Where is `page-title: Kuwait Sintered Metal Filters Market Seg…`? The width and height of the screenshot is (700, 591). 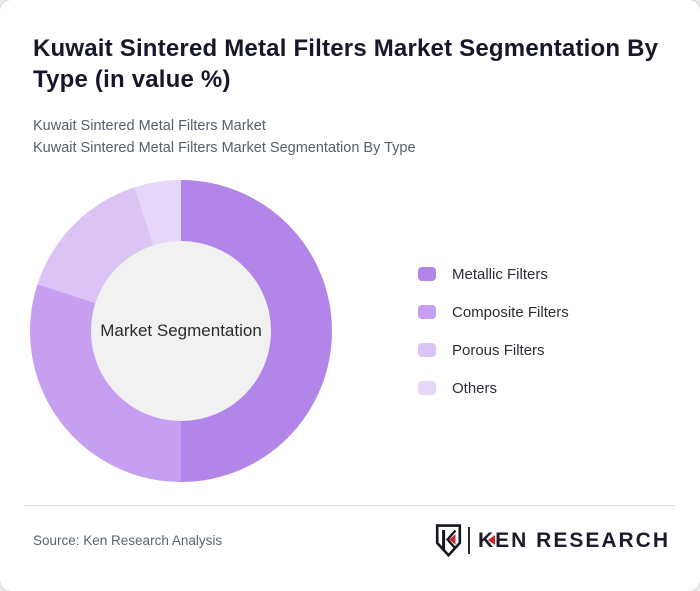
page-title: Kuwait Sintered Metal Filters Market Seg… is located at coordinates (346, 64).